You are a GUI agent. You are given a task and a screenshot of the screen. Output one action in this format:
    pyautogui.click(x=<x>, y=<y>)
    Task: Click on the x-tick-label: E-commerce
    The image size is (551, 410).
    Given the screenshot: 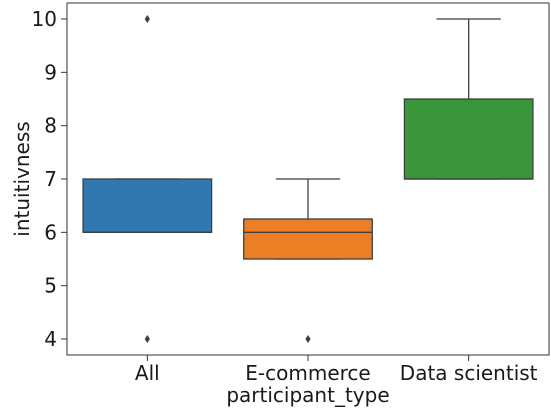 What is the action you would take?
    pyautogui.click(x=307, y=373)
    